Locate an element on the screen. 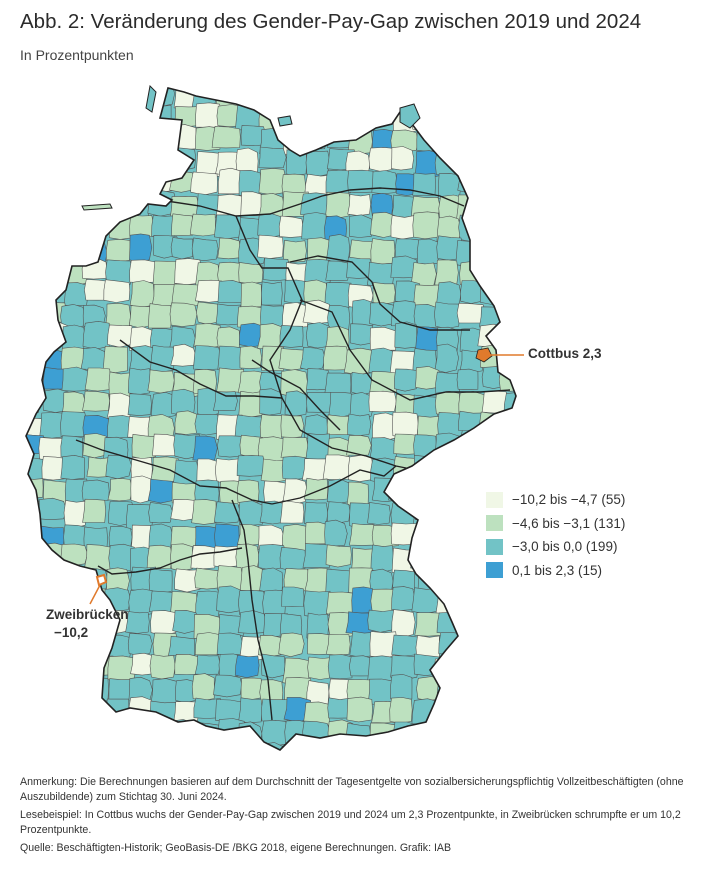 Image resolution: width=710 pixels, height=874 pixels. legend-swatch is located at coordinates (494, 546).